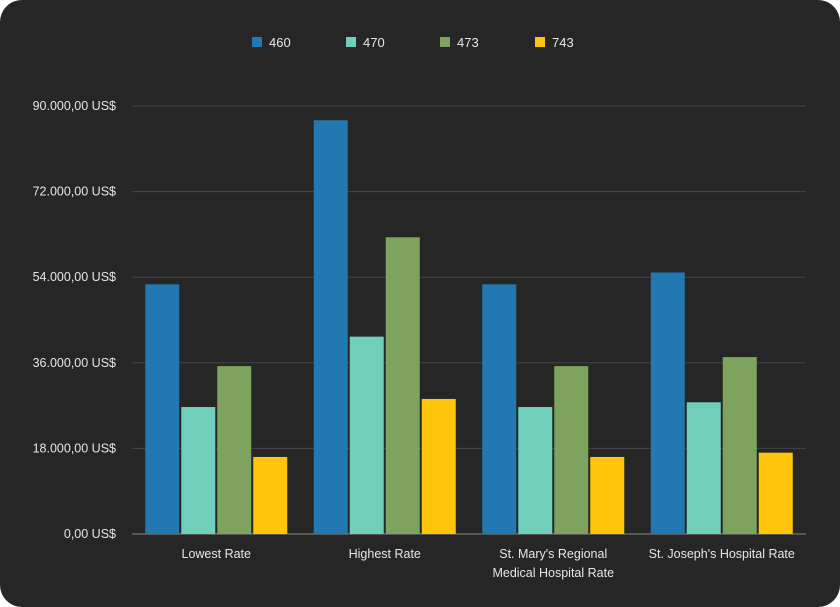 The image size is (840, 607). I want to click on x-tick-label: St. Joseph's Hospital Rate, so click(722, 554).